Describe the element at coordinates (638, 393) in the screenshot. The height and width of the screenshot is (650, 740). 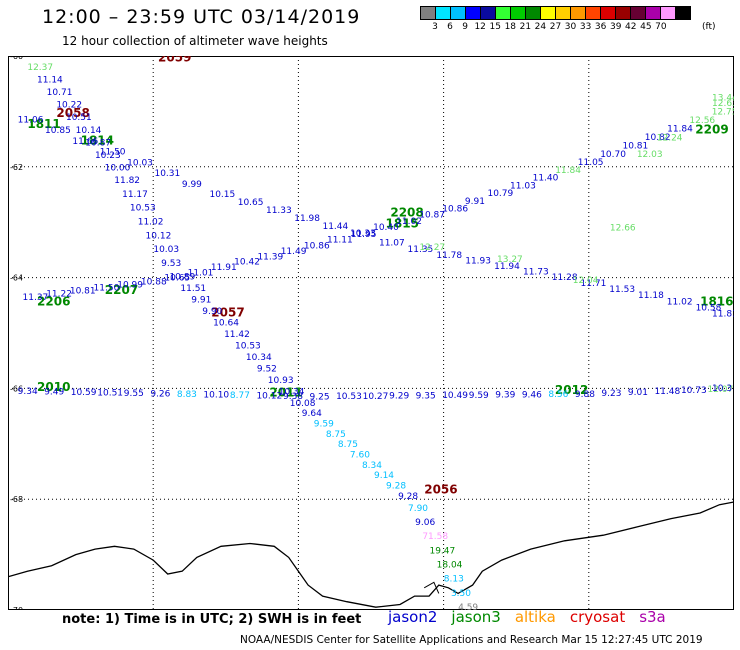
I see `swh-value: 9.01` at that location.